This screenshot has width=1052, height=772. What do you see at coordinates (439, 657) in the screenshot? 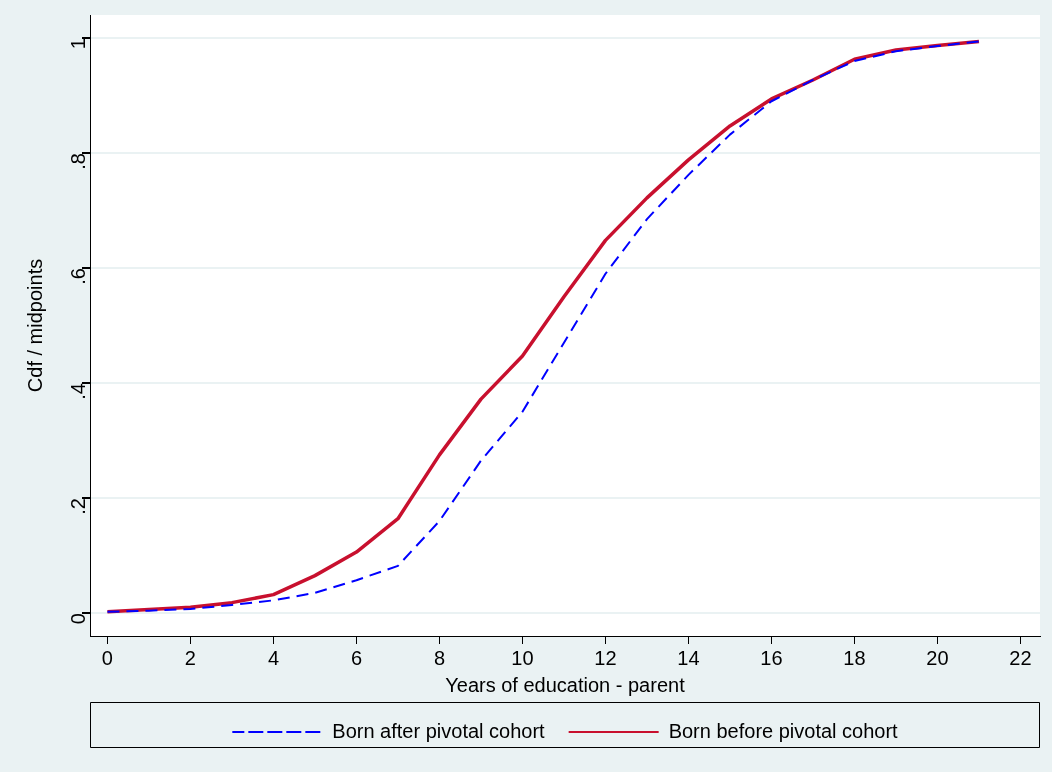
I see `x-tick-label: 8` at bounding box center [439, 657].